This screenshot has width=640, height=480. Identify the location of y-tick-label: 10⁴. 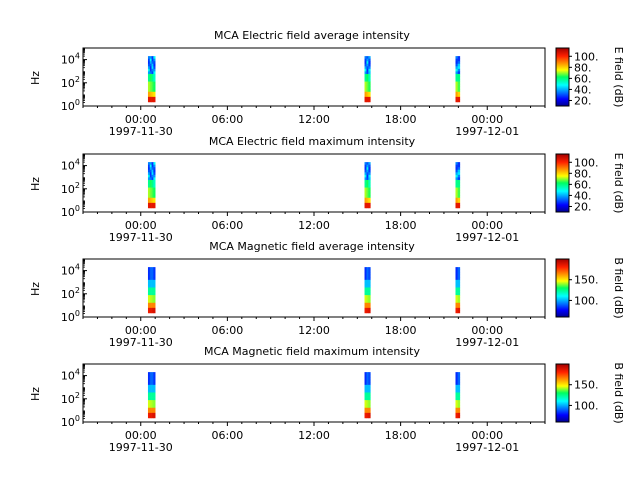
(70, 375).